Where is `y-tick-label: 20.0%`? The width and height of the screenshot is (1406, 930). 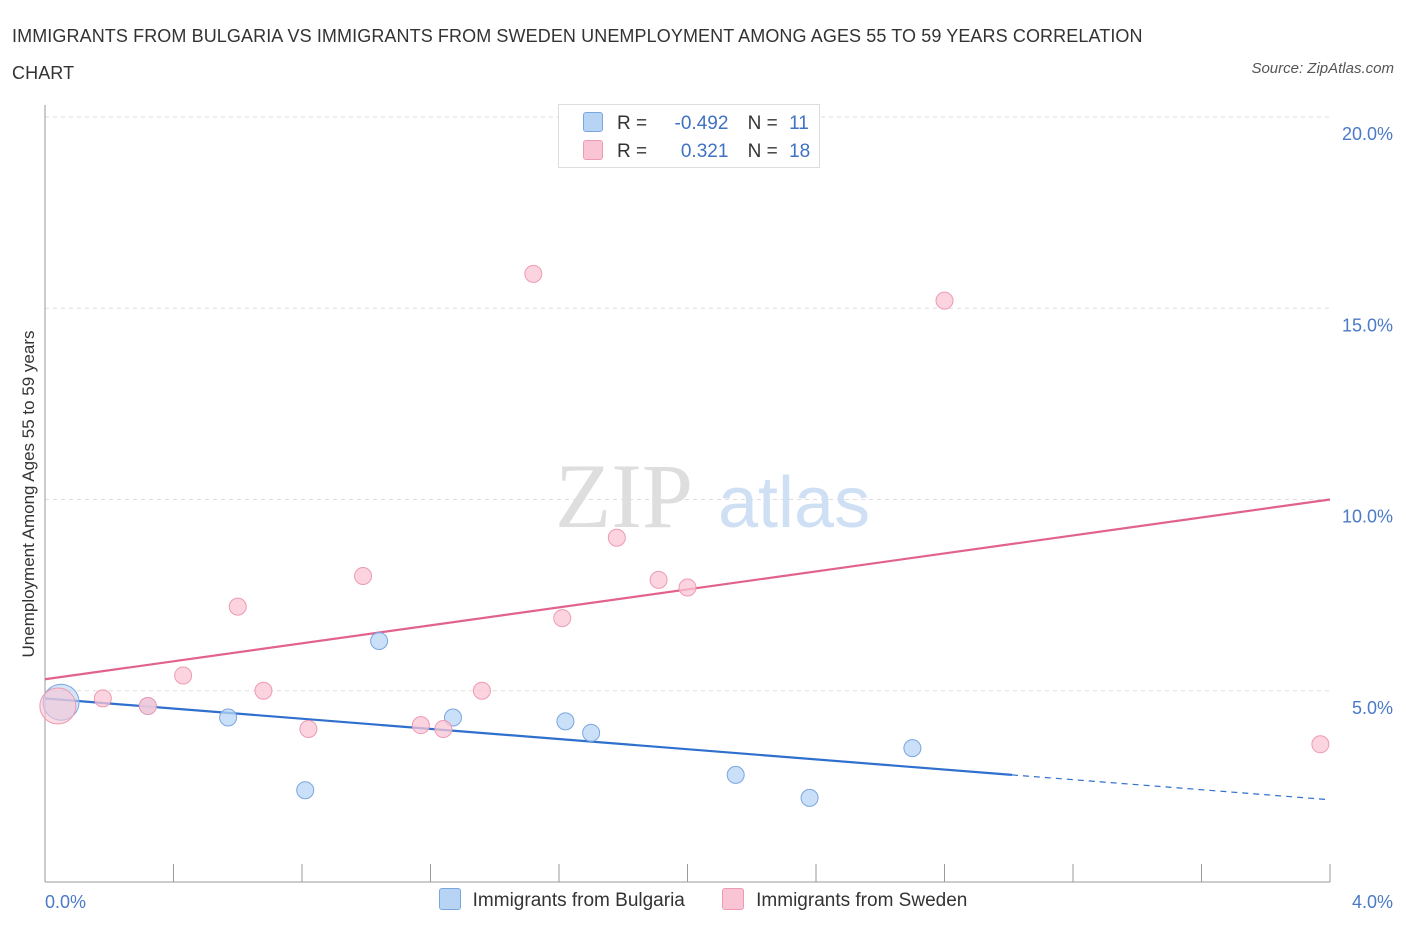
y-tick-label: 20.0% is located at coordinates (1367, 134).